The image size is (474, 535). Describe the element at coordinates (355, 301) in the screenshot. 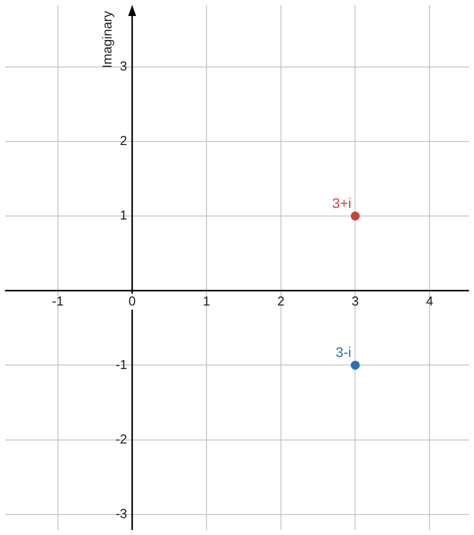

I see `x-tick-label: 3` at that location.